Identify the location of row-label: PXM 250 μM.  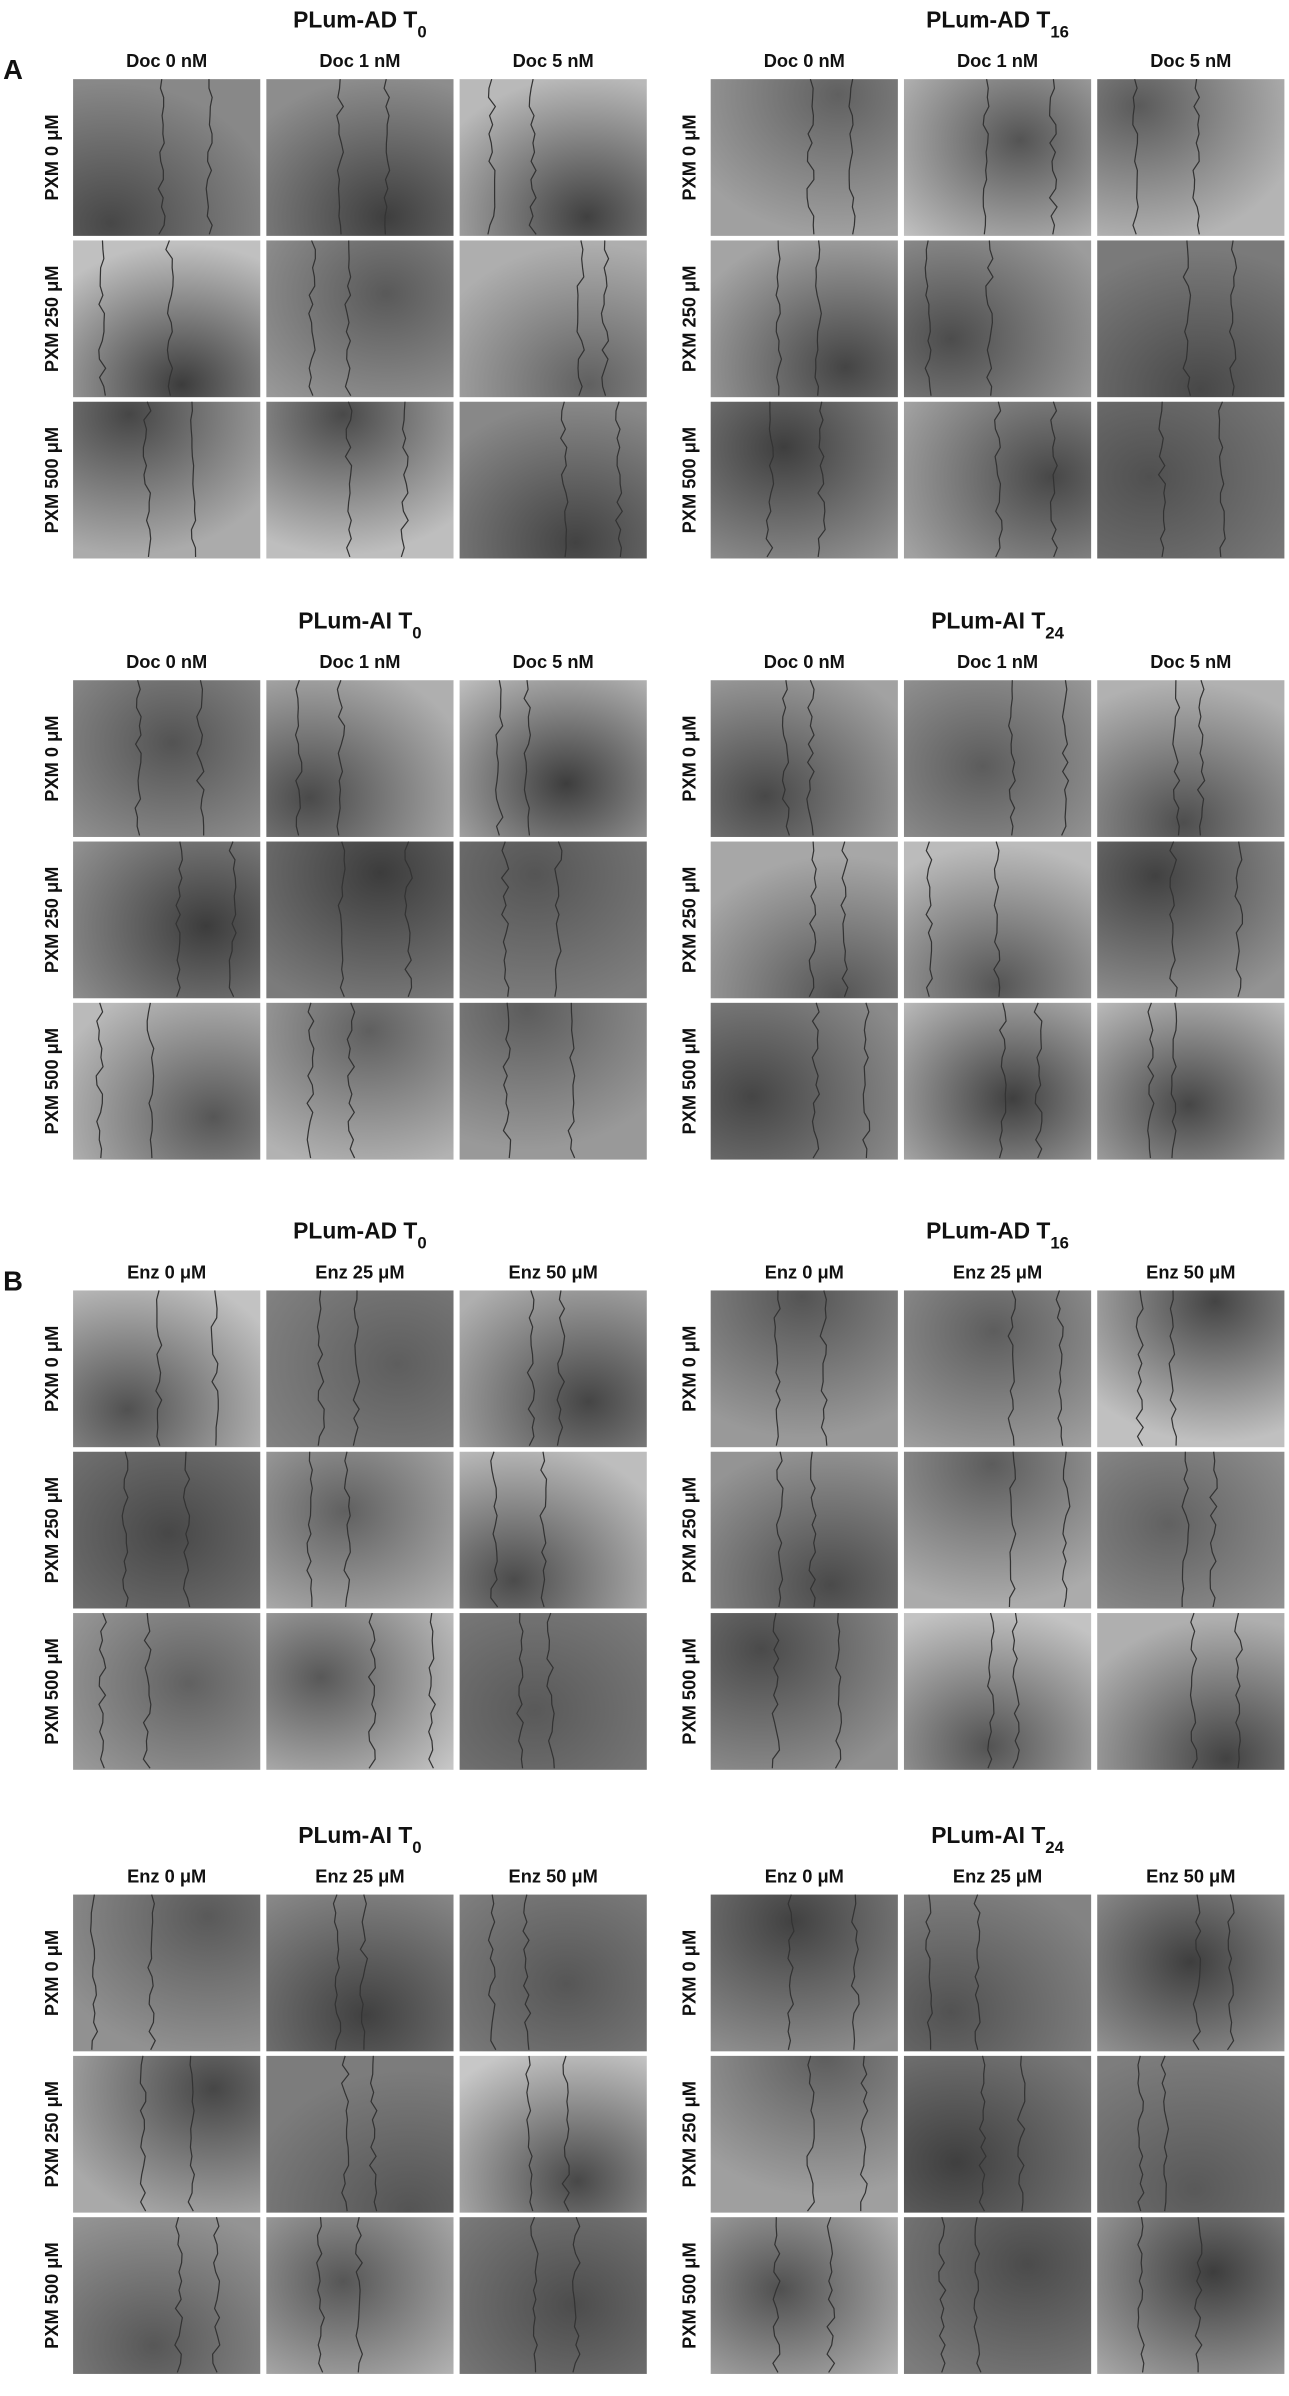
(51, 1530).